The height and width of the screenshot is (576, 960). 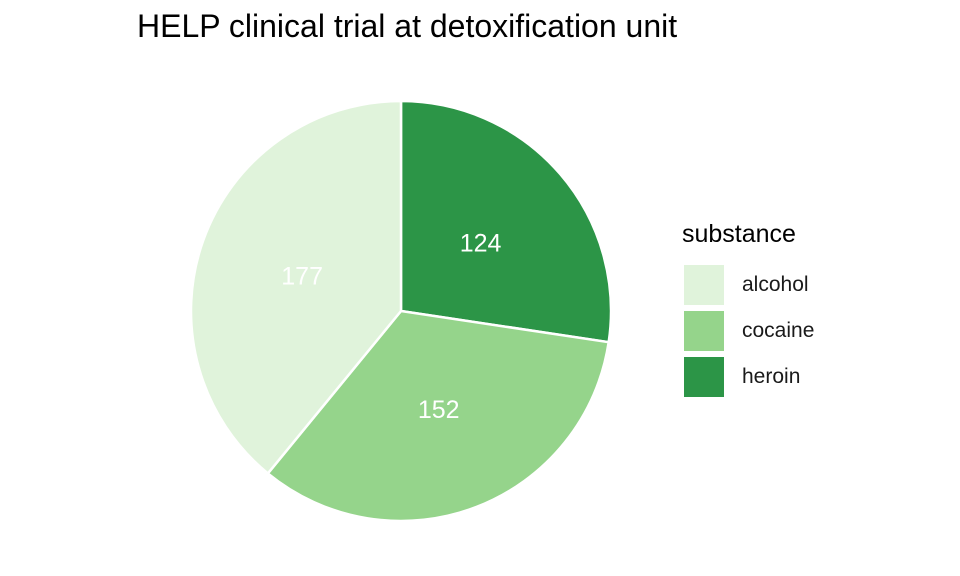 What do you see at coordinates (778, 330) in the screenshot?
I see `legend-label-cocaine: cocaine` at bounding box center [778, 330].